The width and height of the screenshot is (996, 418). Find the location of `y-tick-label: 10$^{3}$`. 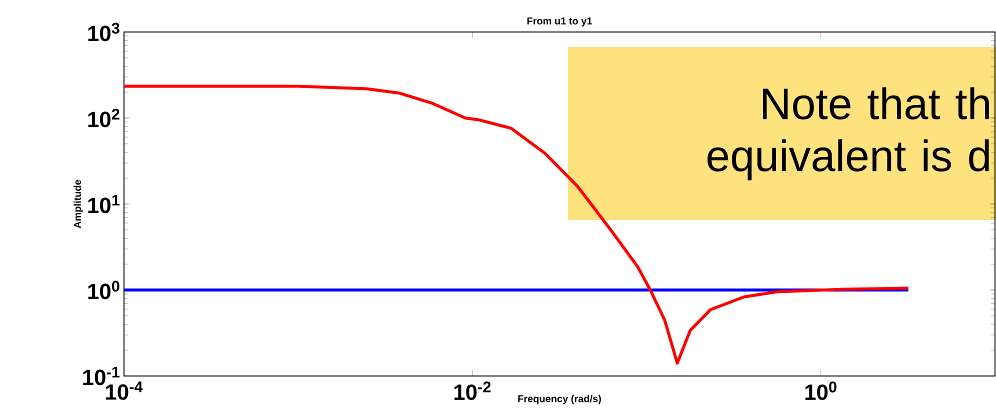

y-tick-label: 10$^{3}$ is located at coordinates (104, 32).